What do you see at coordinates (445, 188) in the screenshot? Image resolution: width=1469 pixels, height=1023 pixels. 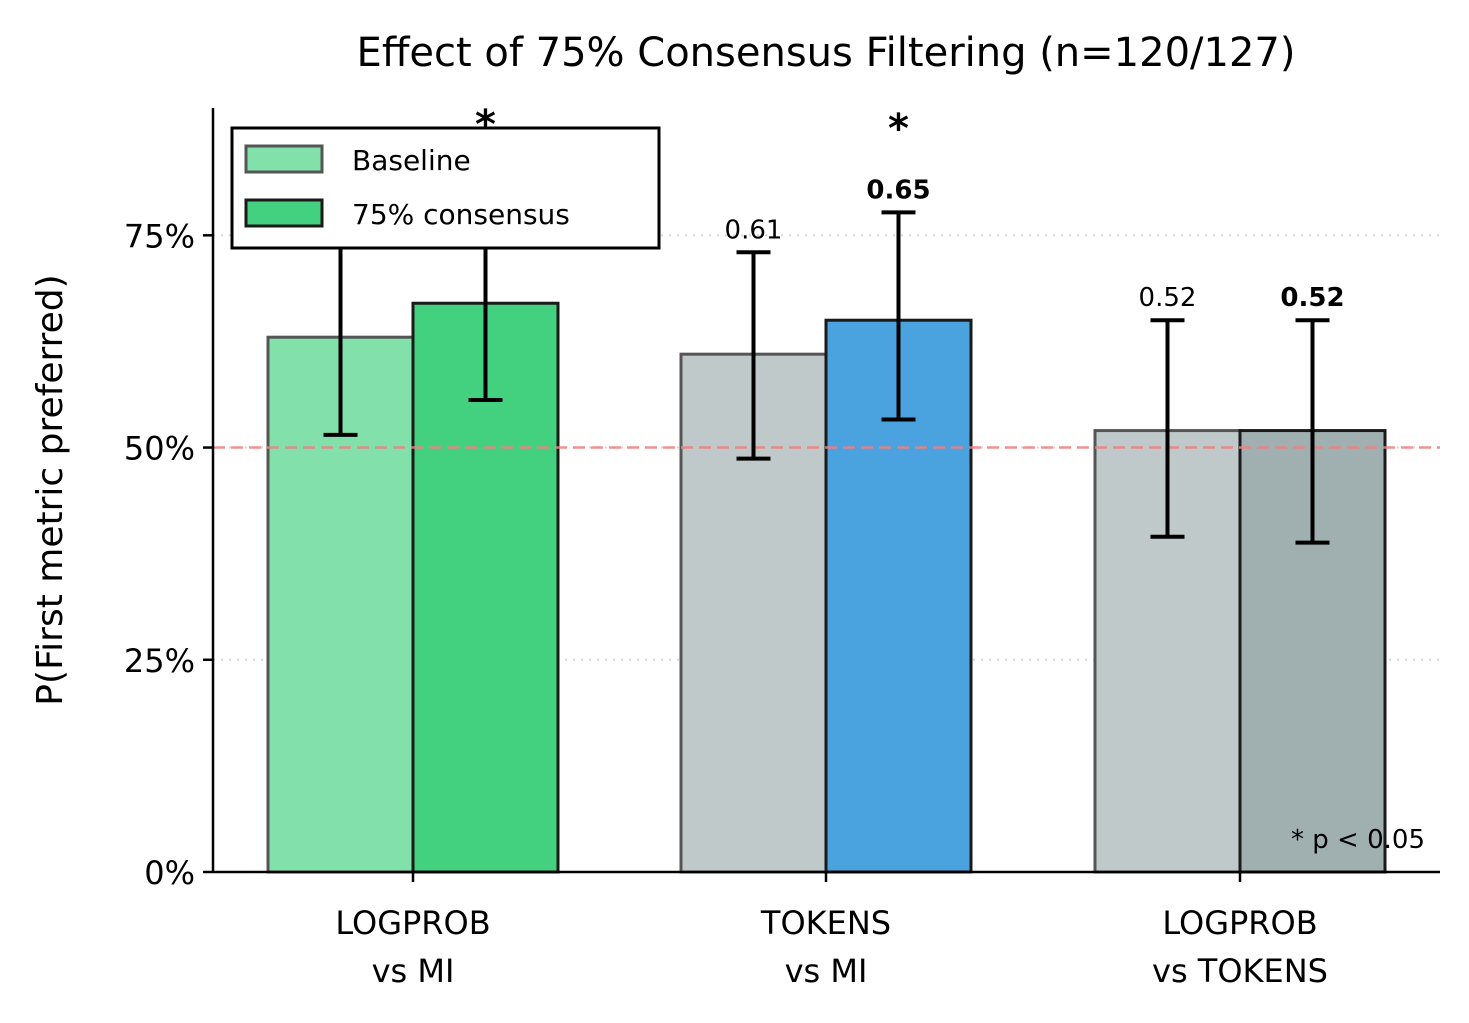 I see `legend: Baseline 75% consensus` at bounding box center [445, 188].